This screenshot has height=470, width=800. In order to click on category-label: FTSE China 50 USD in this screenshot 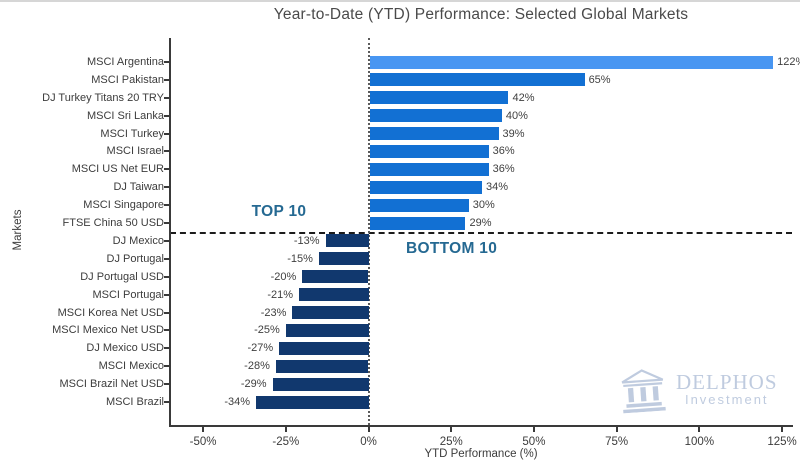, I will do `click(113, 223)`.